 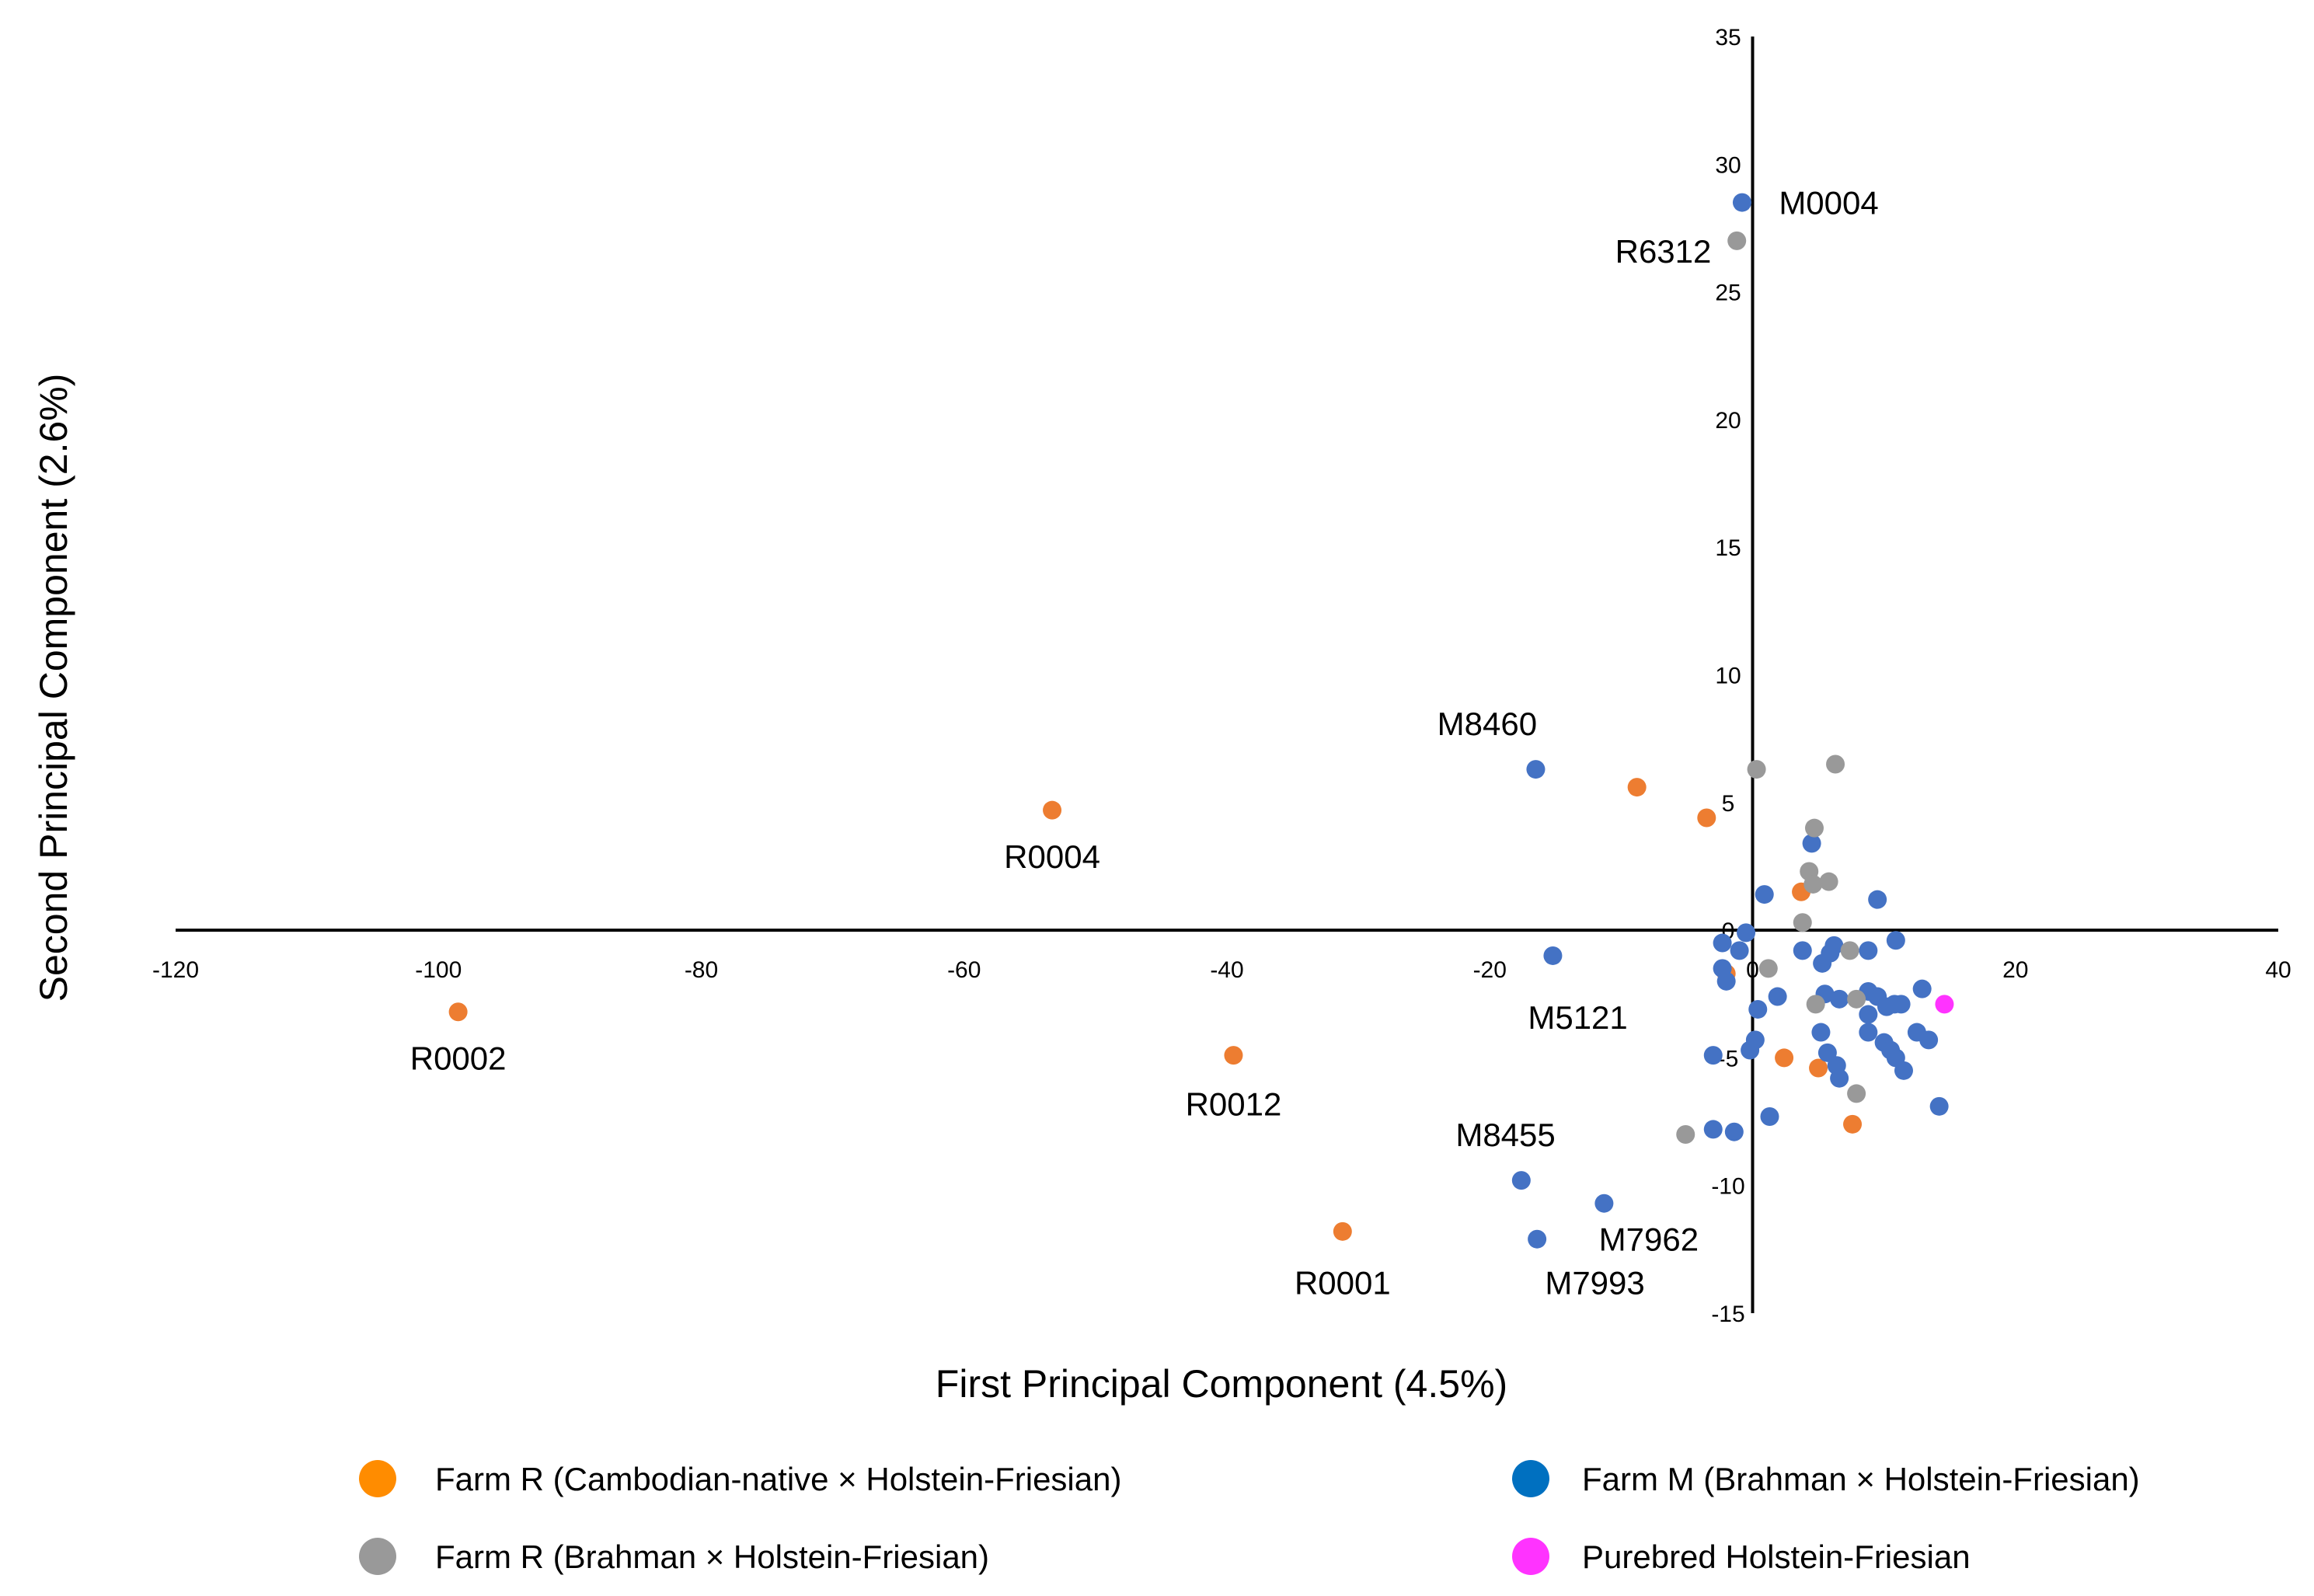 I want to click on x-tick-label: -80, so click(x=701, y=970).